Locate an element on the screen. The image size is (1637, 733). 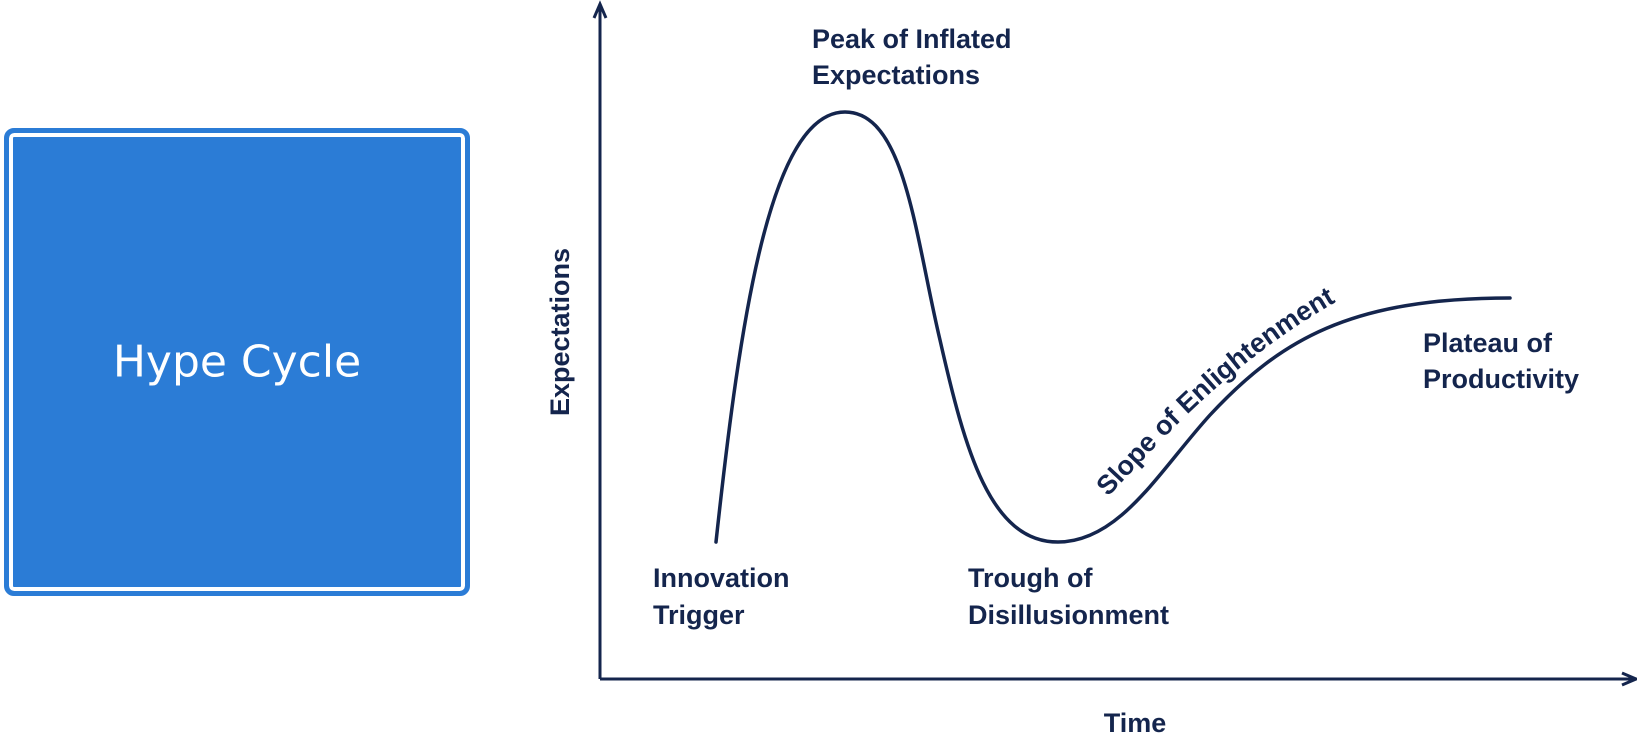
innovation-trigger-label: Innovation Trigger is located at coordinates (725, 596).